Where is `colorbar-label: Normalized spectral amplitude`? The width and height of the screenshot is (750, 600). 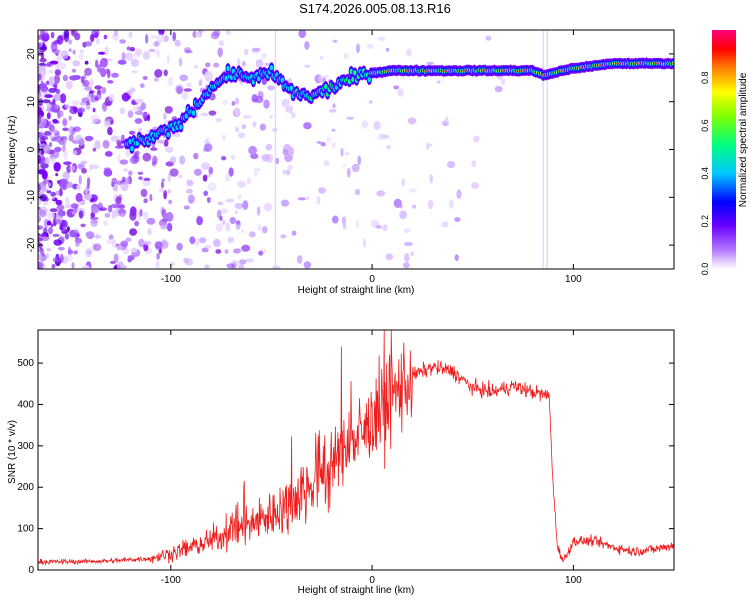
colorbar-label: Normalized spectral amplitude is located at coordinates (743, 139).